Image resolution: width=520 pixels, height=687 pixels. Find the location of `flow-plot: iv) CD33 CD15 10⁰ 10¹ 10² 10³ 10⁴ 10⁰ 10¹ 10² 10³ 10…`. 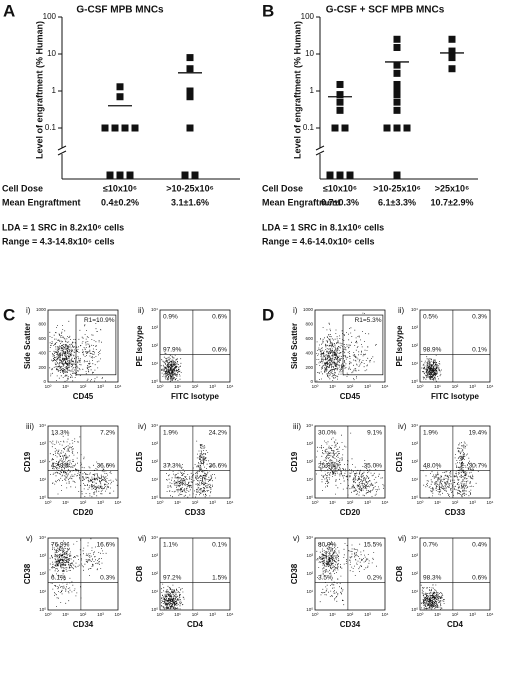

flow-plot: iv) CD33 CD15 10⁰ 10¹ 10² 10³ 10⁴ 10⁰ 10¹ 10² 10³ 10… is located at coordinates (184, 469).